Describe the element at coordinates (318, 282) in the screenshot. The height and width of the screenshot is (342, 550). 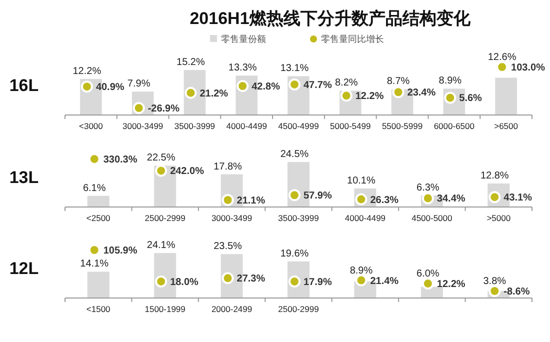
I see `data-label: 17.9%` at that location.